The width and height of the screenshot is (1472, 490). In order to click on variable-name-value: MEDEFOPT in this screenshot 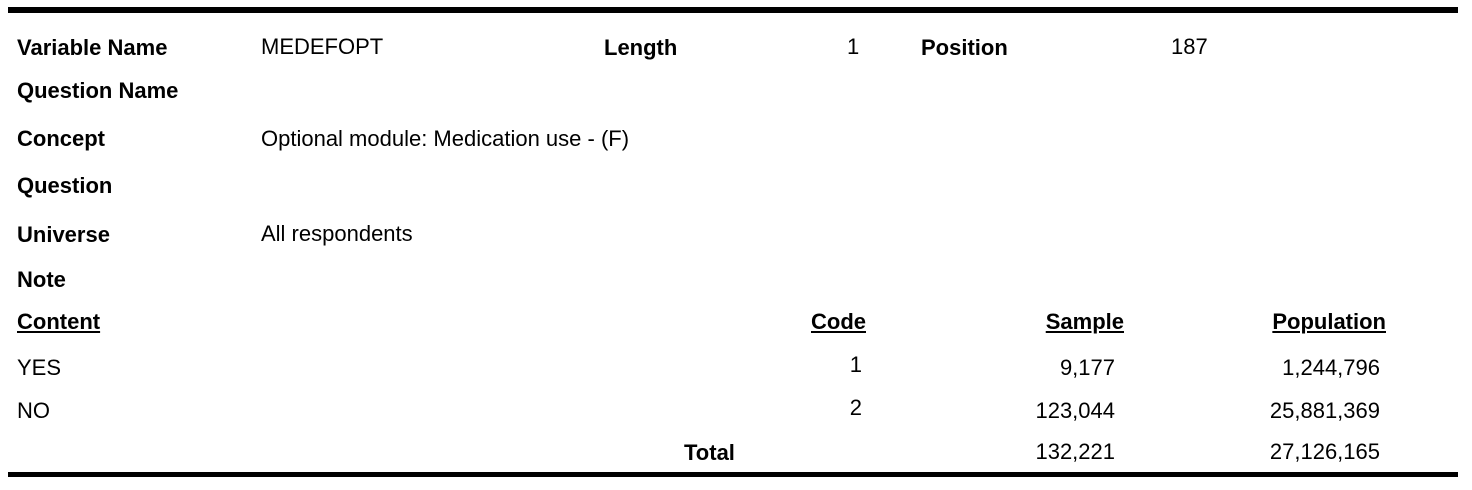, I will do `click(322, 46)`.